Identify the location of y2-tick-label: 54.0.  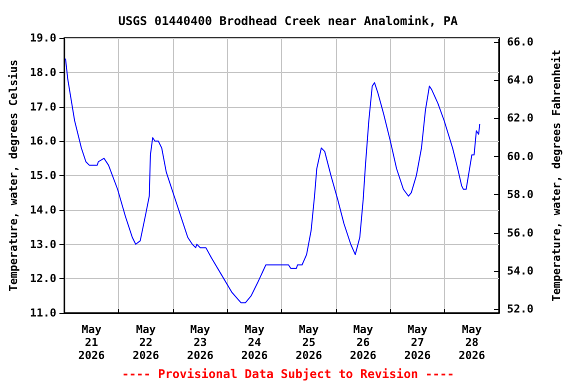
(520, 271).